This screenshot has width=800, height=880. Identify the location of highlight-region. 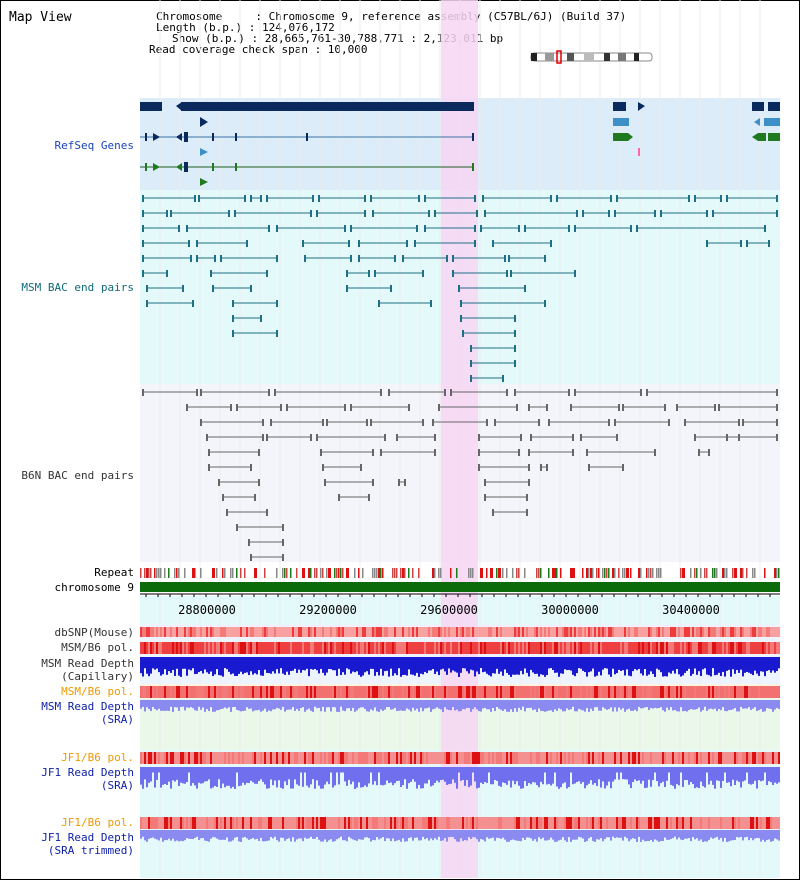
(459, 439).